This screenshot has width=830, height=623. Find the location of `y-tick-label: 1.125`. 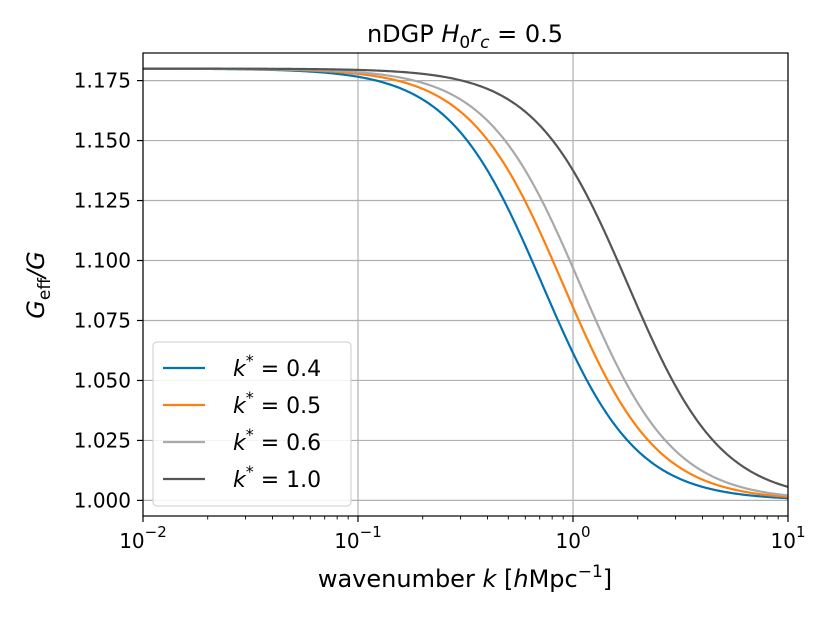

y-tick-label: 1.125 is located at coordinates (102, 201).